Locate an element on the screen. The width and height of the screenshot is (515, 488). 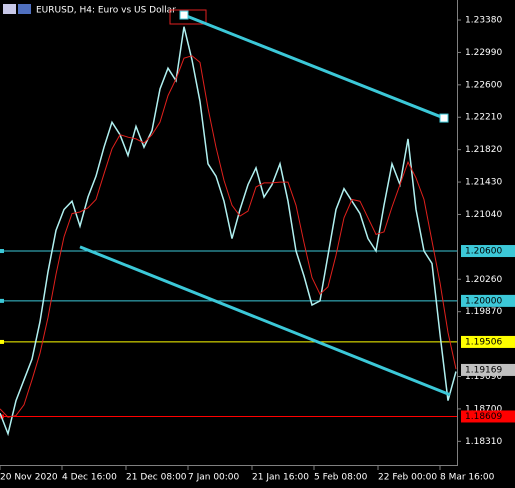
y-tick-label: 1.22210 is located at coordinates (483, 118).